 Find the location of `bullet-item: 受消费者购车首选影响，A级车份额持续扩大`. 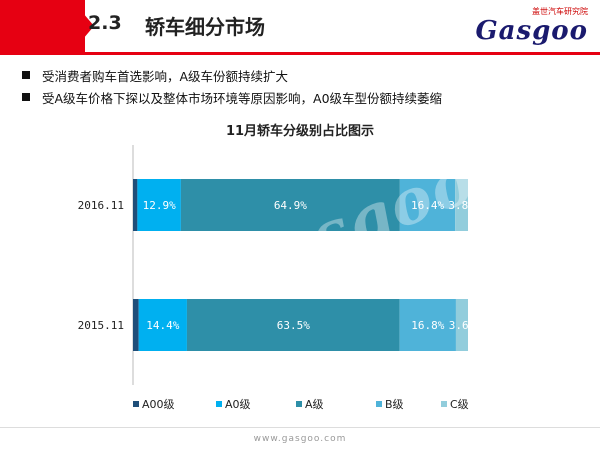

bullet-item: 受消费者购车首选影响，A级车份额持续扩大 is located at coordinates (232, 75).